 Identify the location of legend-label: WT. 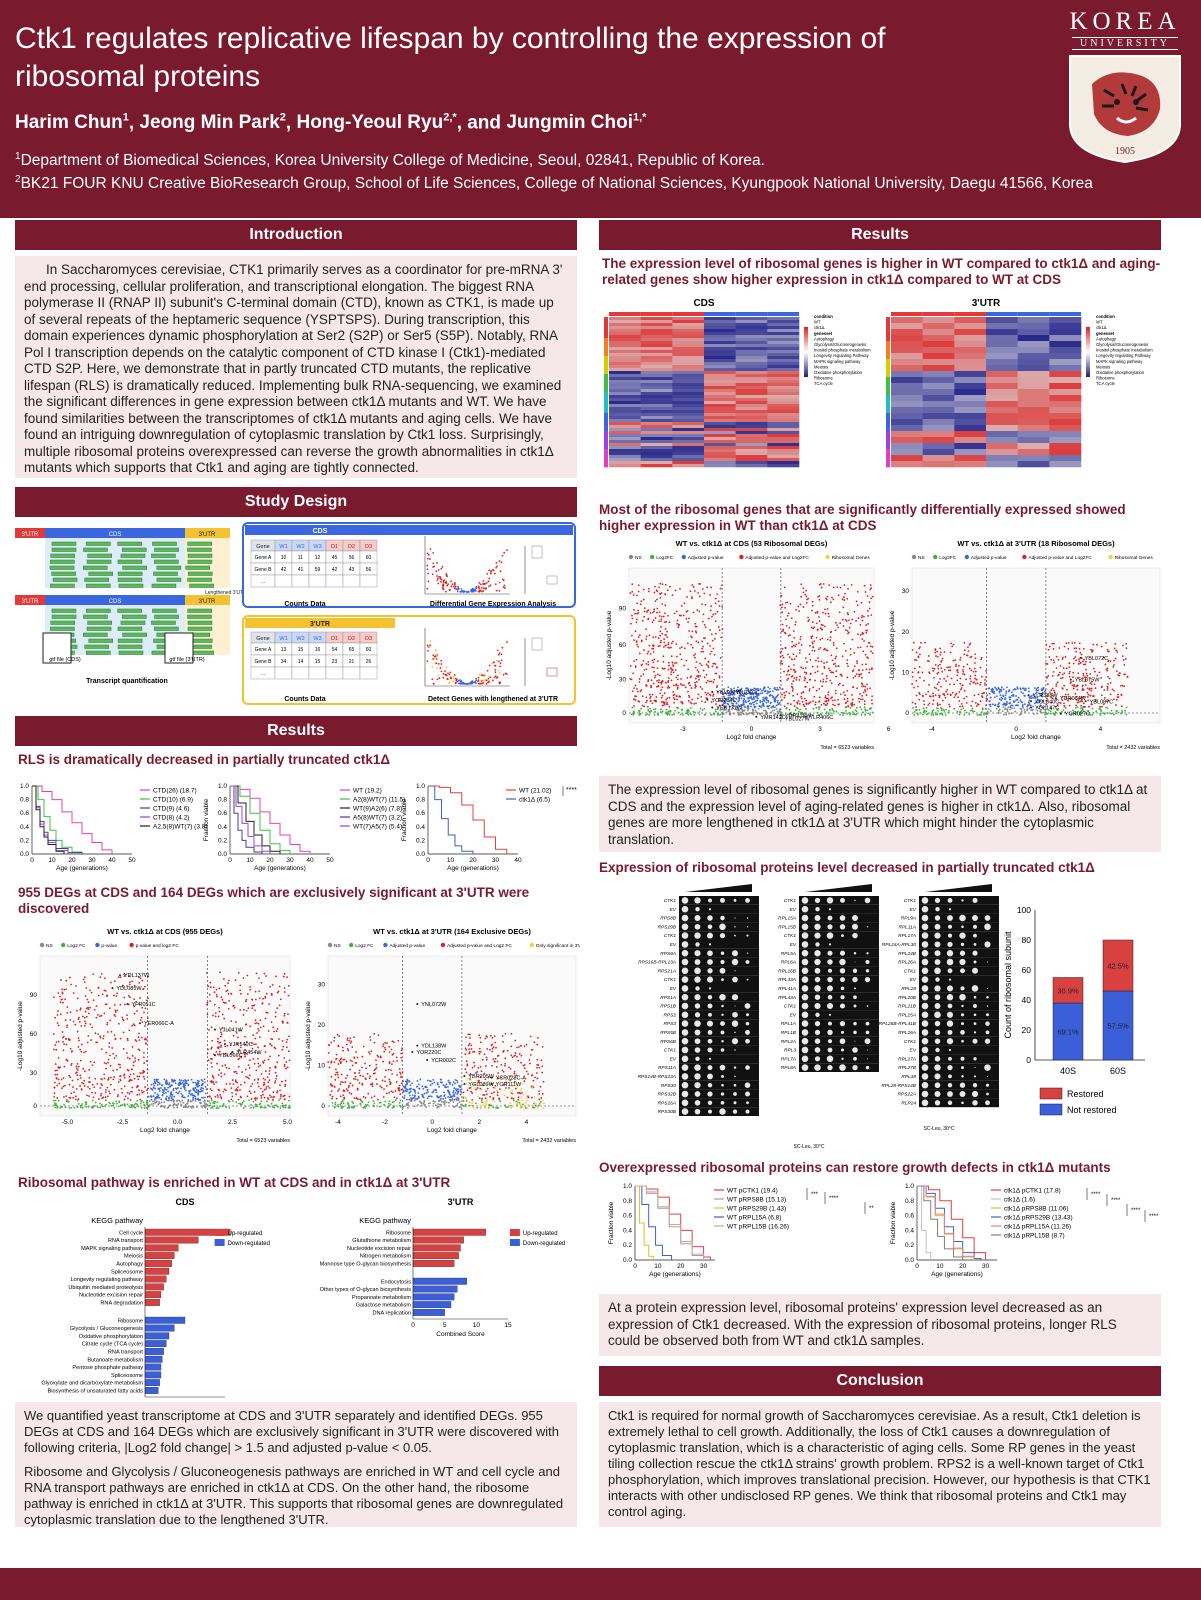
(817, 322).